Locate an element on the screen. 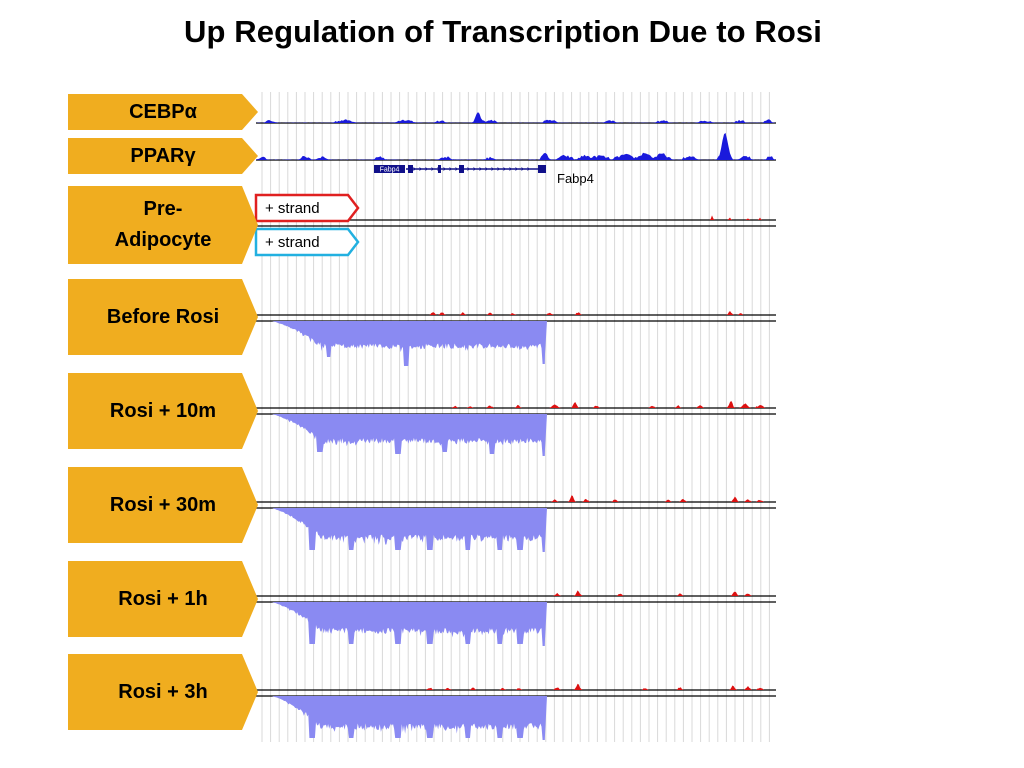 The width and height of the screenshot is (1024, 768). track-label-text: CEBP is located at coordinates (157, 111).